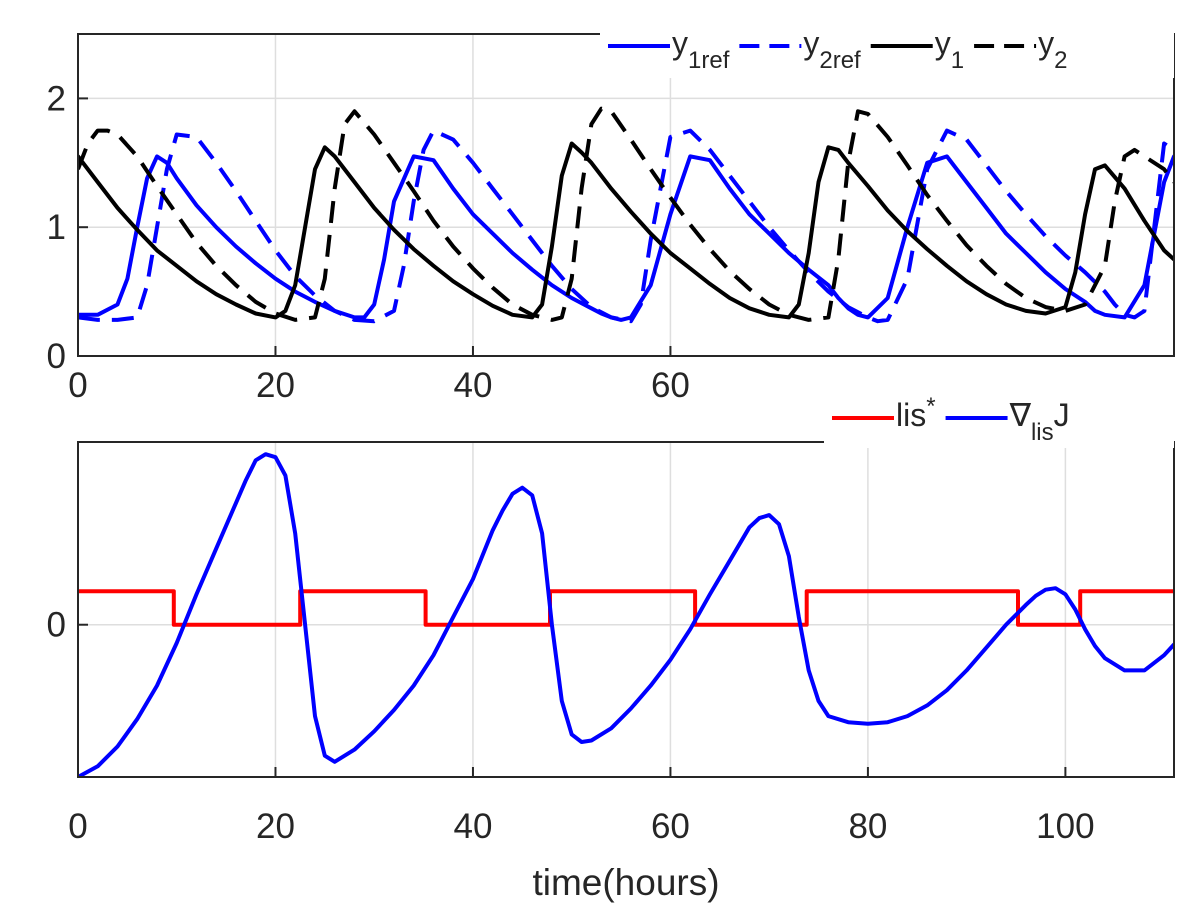  I want to click on bottom-x-tick-label: 40, so click(472, 826).